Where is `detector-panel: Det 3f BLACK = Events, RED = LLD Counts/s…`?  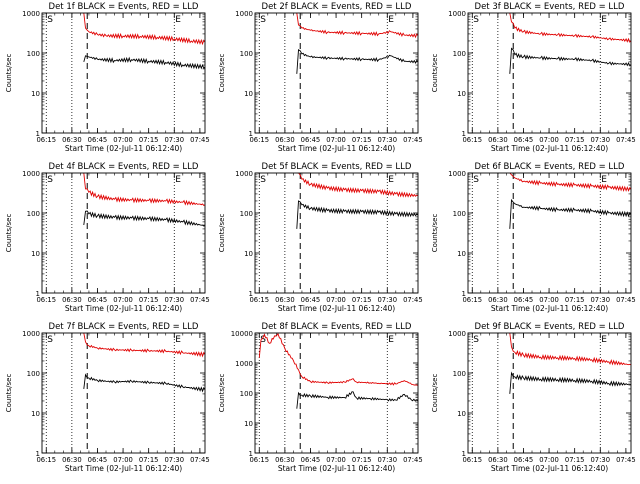 detector-panel: Det 3f BLACK = Events, RED = LLD Counts/s… is located at coordinates (532, 82).